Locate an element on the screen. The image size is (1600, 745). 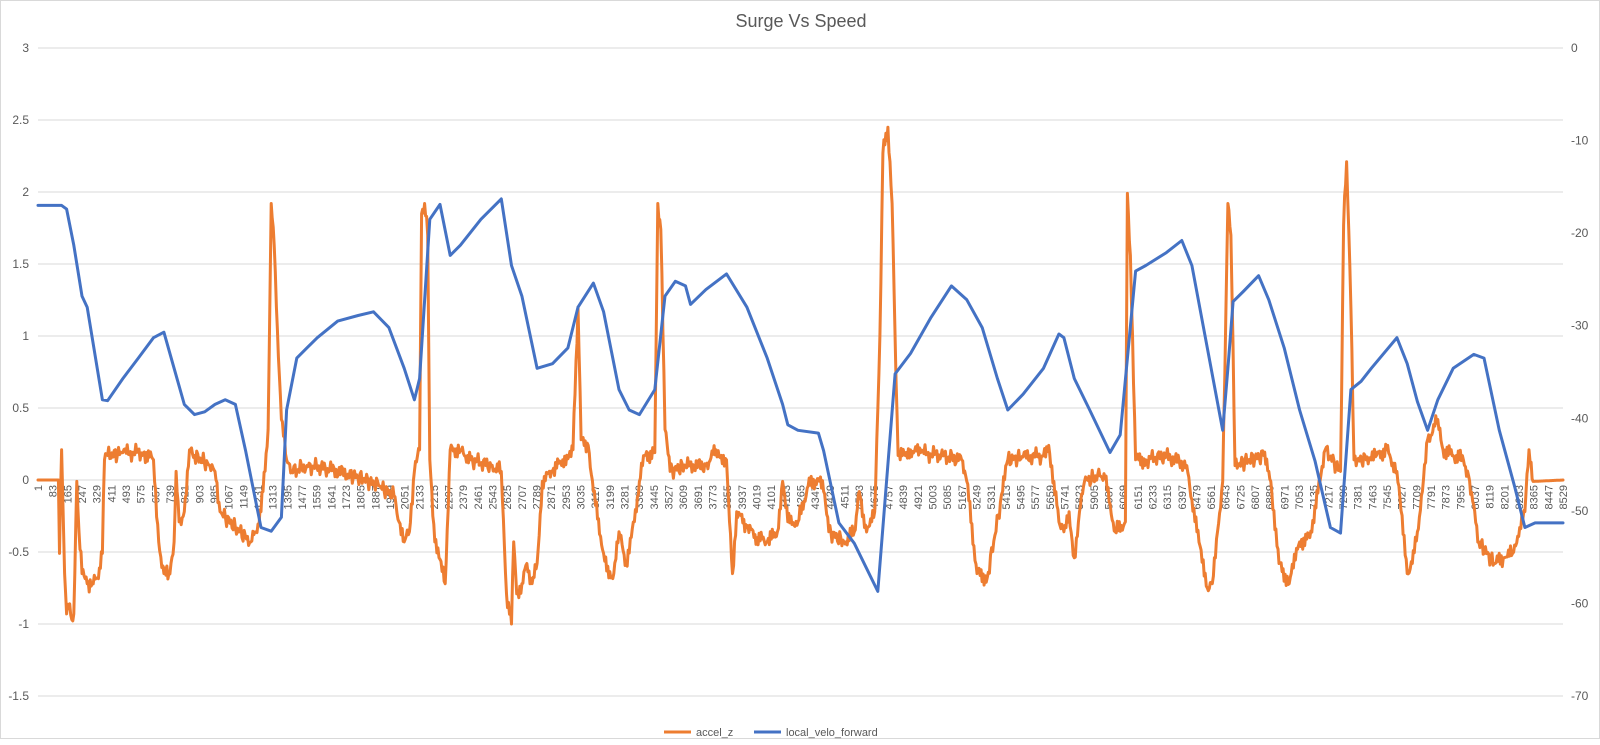
x-tick-label: 6233 is located at coordinates (1153, 497).